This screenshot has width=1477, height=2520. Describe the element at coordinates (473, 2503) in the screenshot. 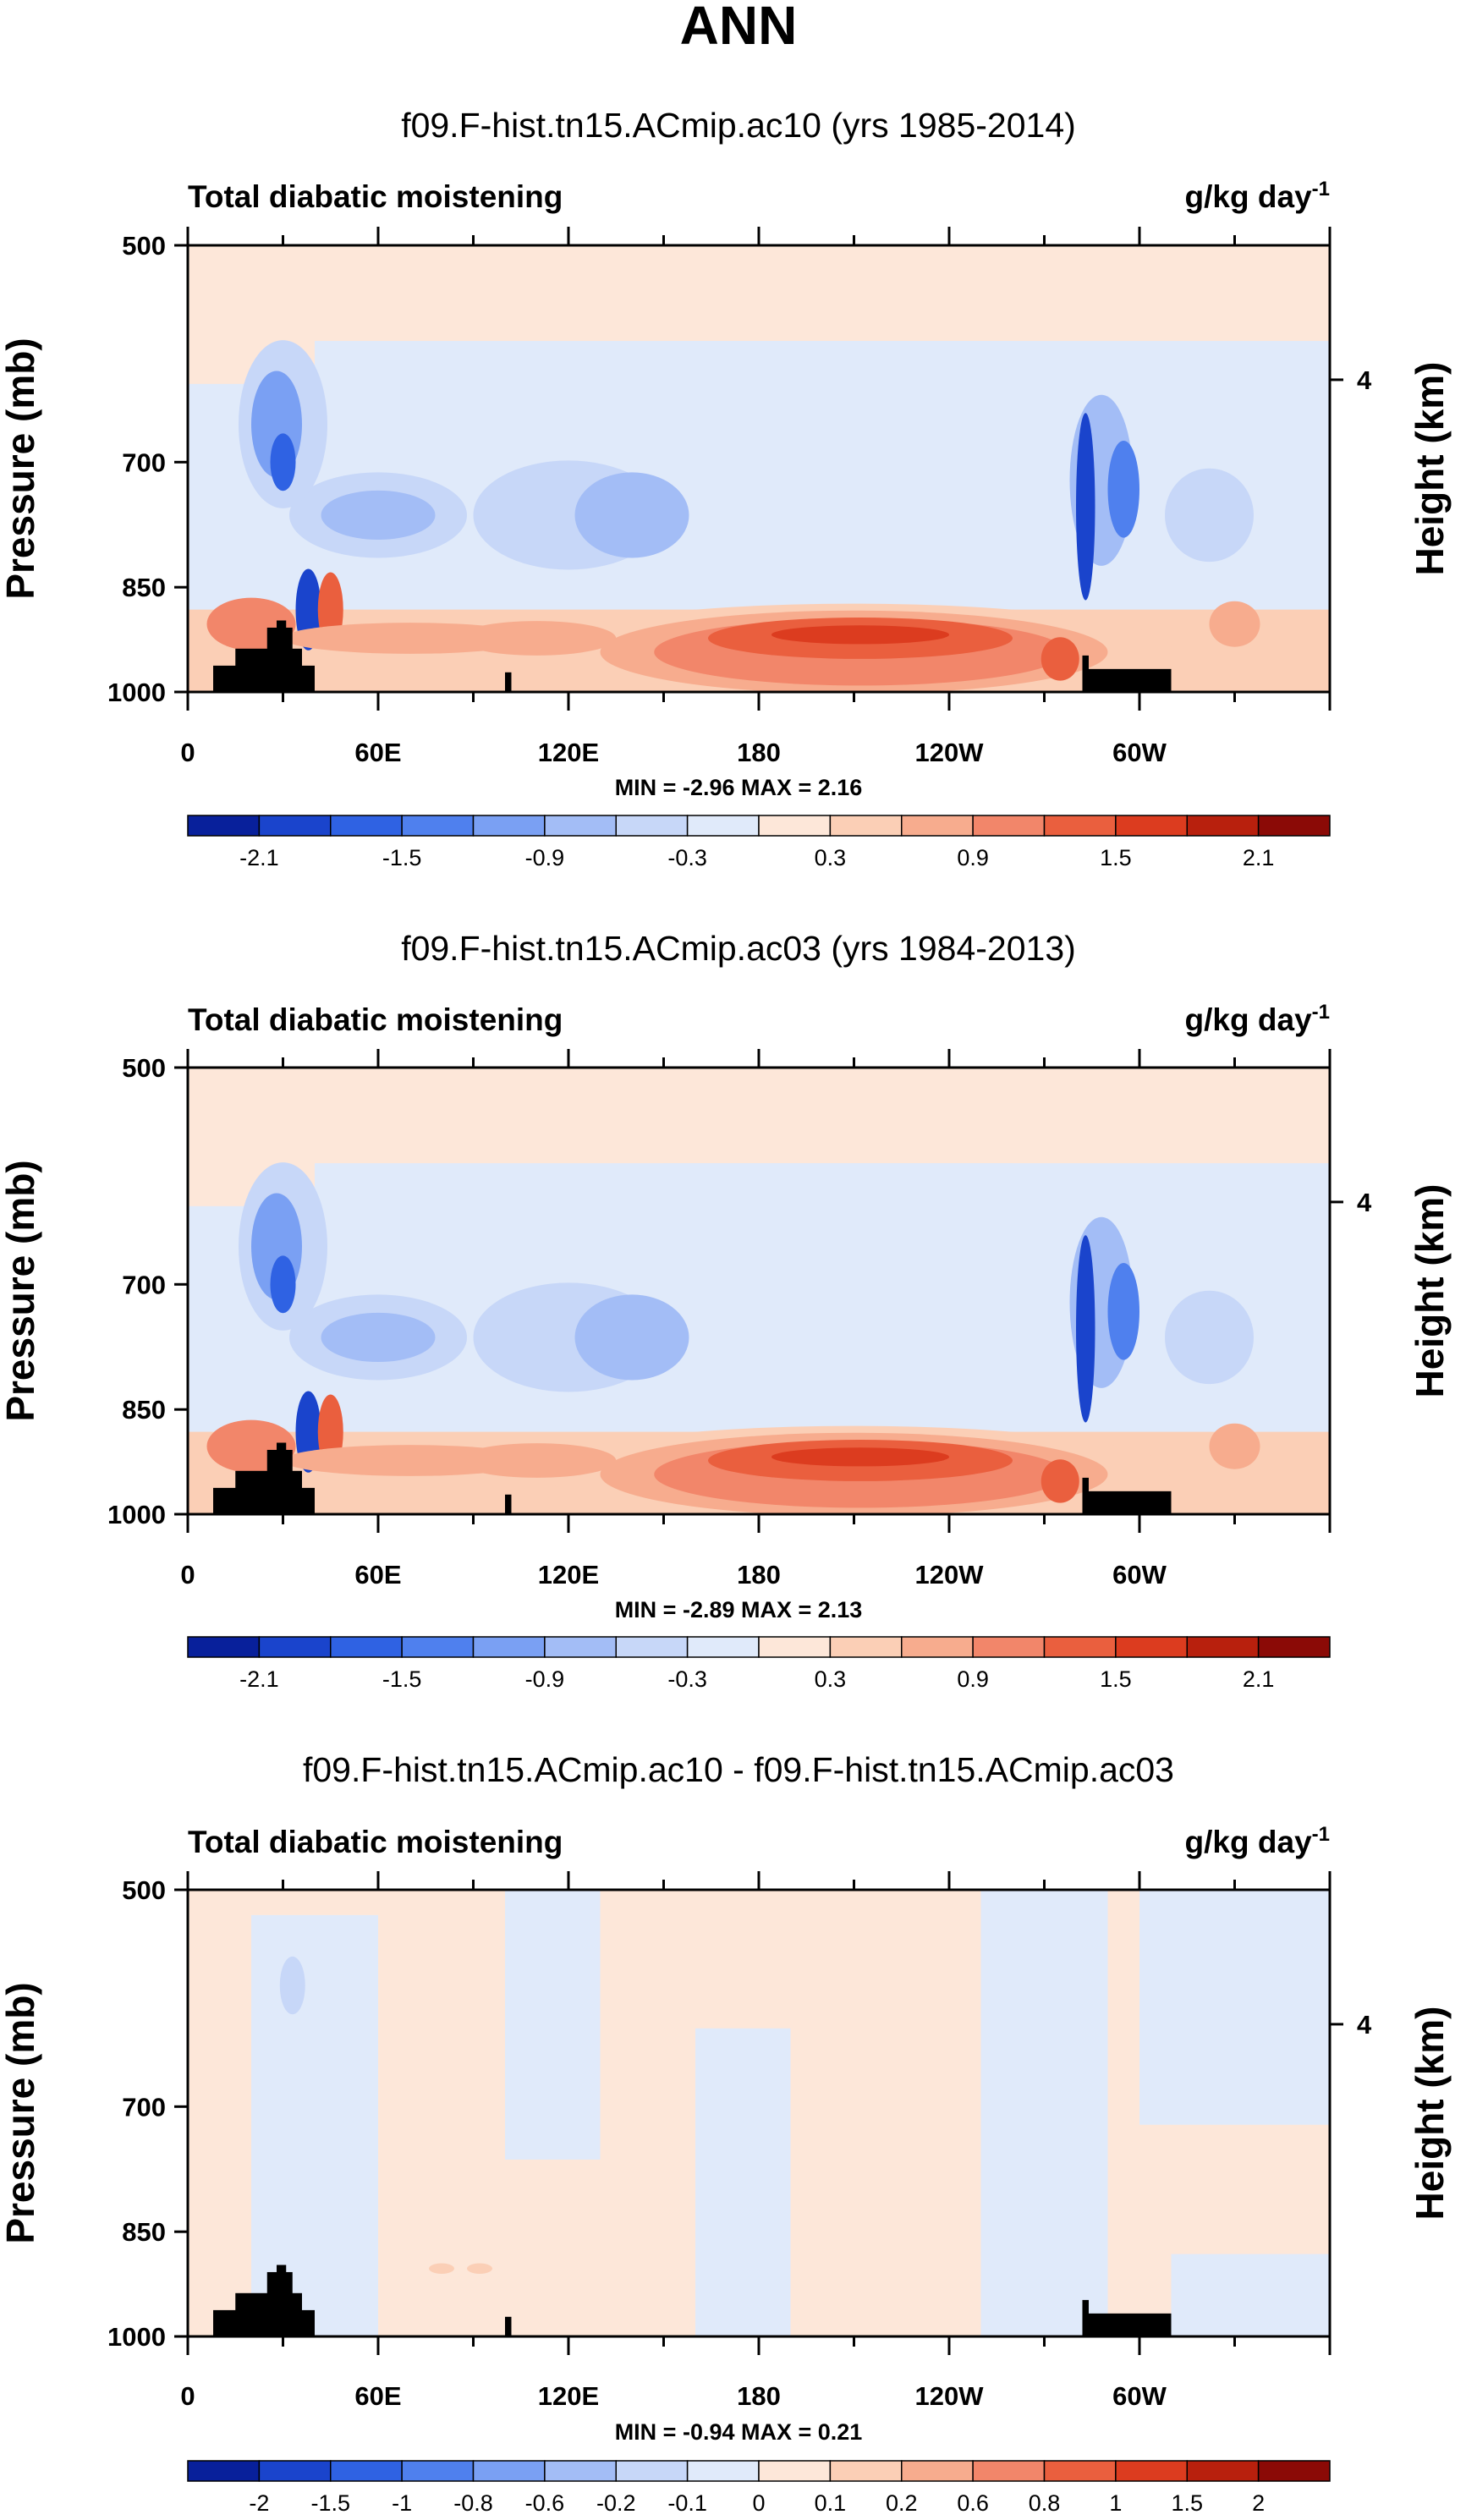

I see `colorbar-label: -0.8` at that location.